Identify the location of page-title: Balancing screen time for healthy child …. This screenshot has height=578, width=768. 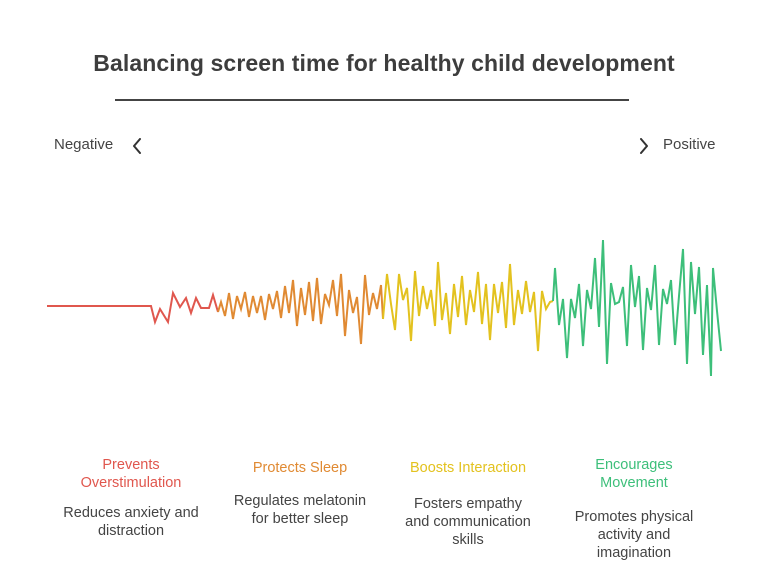
(384, 63).